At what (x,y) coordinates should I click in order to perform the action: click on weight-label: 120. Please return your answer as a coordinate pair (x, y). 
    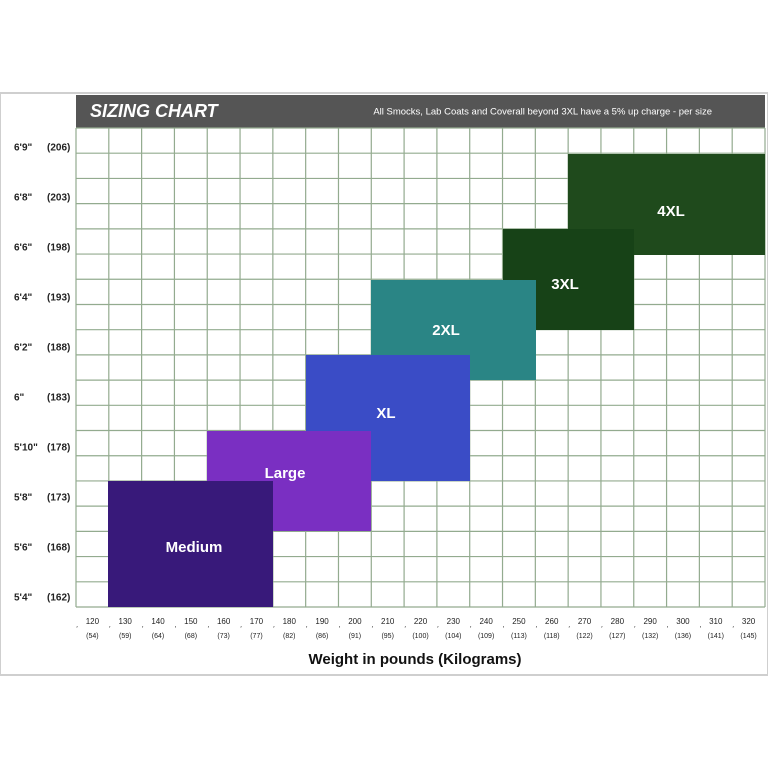
    Looking at the image, I should click on (93, 621).